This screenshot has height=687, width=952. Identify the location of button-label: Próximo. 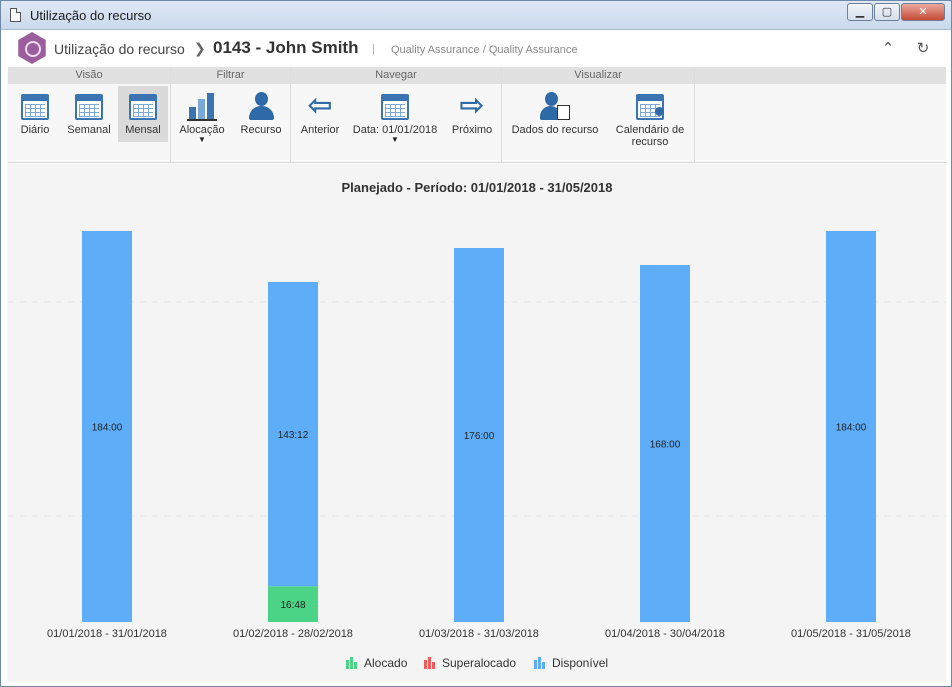
(472, 130).